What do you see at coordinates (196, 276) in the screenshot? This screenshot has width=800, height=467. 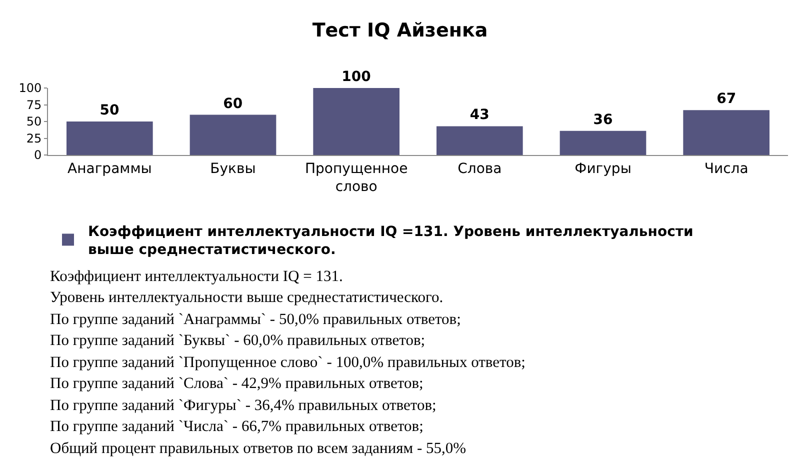 I see `text: Коэффициент интеллектуальности IQ = 131.` at bounding box center [196, 276].